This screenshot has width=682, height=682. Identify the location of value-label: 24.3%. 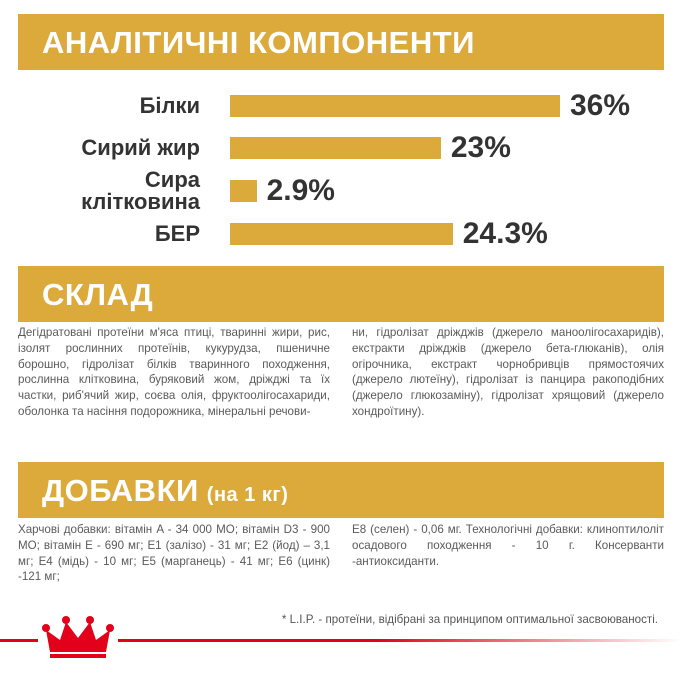
(505, 233).